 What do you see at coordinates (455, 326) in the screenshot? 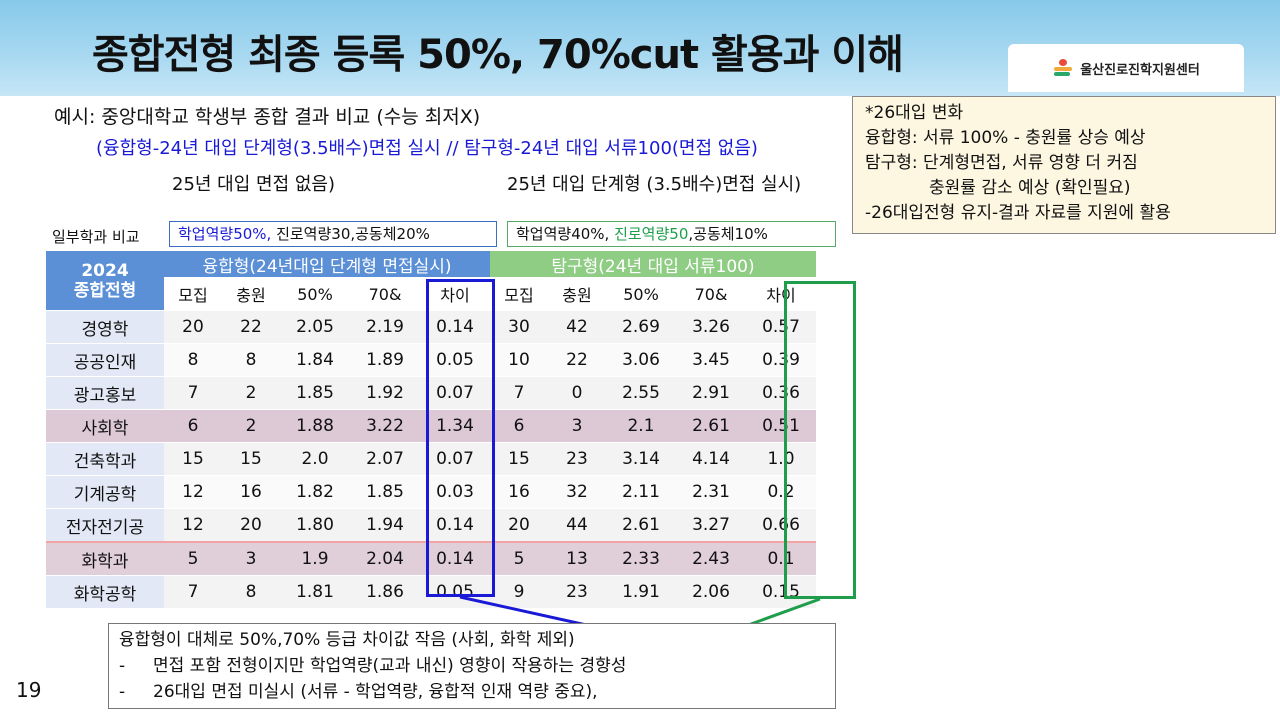
I see `value-cell: 0.14` at bounding box center [455, 326].